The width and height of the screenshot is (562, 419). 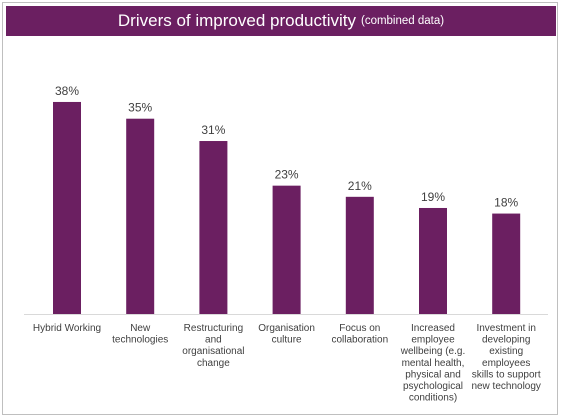 I want to click on category-label: New technologies, so click(x=140, y=334).